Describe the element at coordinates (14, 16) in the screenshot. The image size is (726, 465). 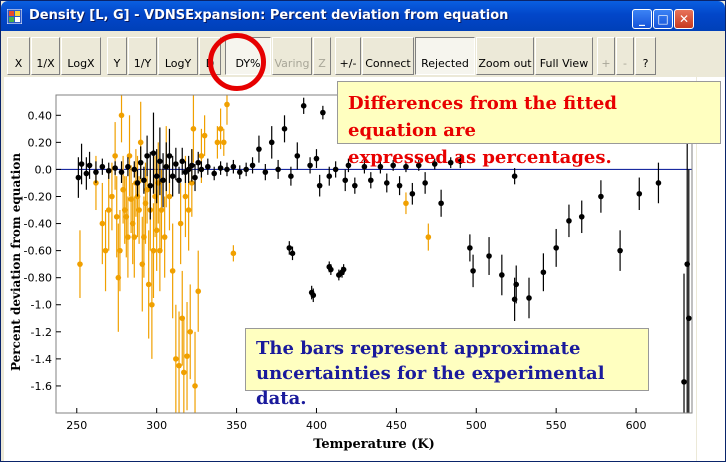
I see `app-icon` at that location.